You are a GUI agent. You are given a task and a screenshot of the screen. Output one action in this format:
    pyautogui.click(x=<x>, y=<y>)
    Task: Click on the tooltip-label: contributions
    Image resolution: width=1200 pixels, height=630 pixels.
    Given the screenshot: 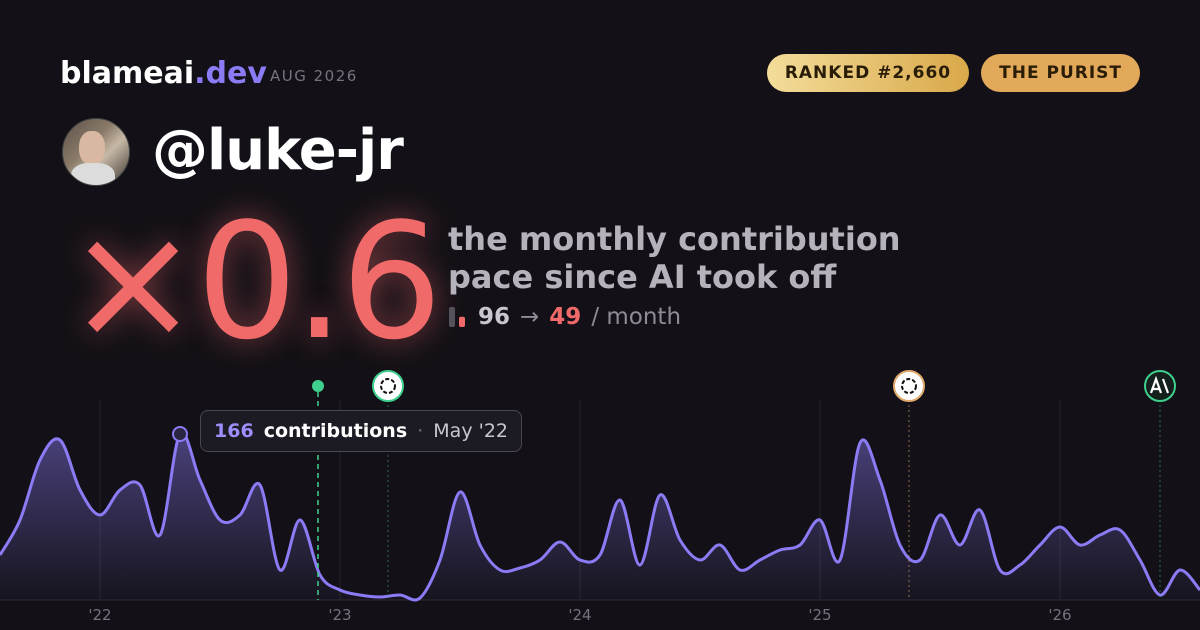 What is the action you would take?
    pyautogui.click(x=335, y=431)
    